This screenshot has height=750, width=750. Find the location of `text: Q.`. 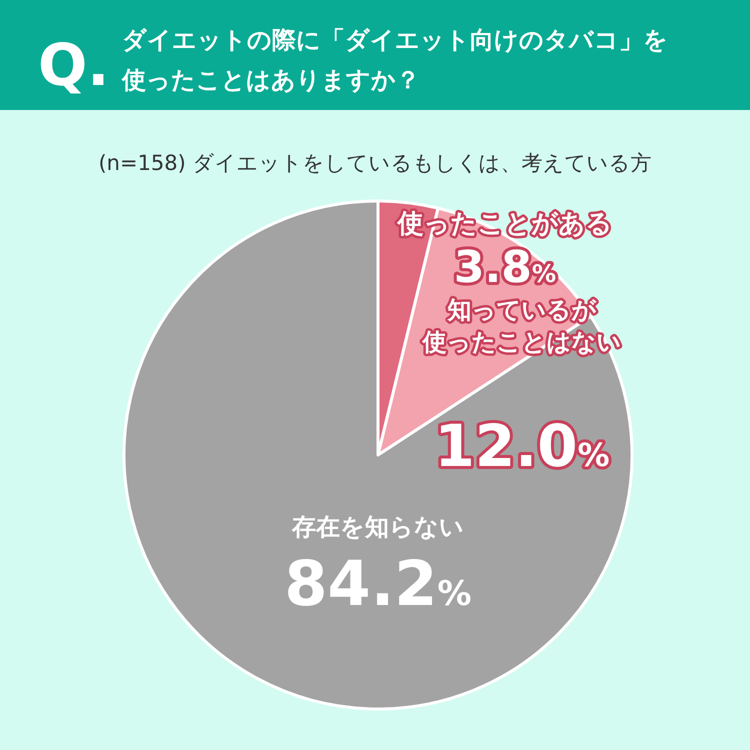

text: Q. is located at coordinates (74, 65).